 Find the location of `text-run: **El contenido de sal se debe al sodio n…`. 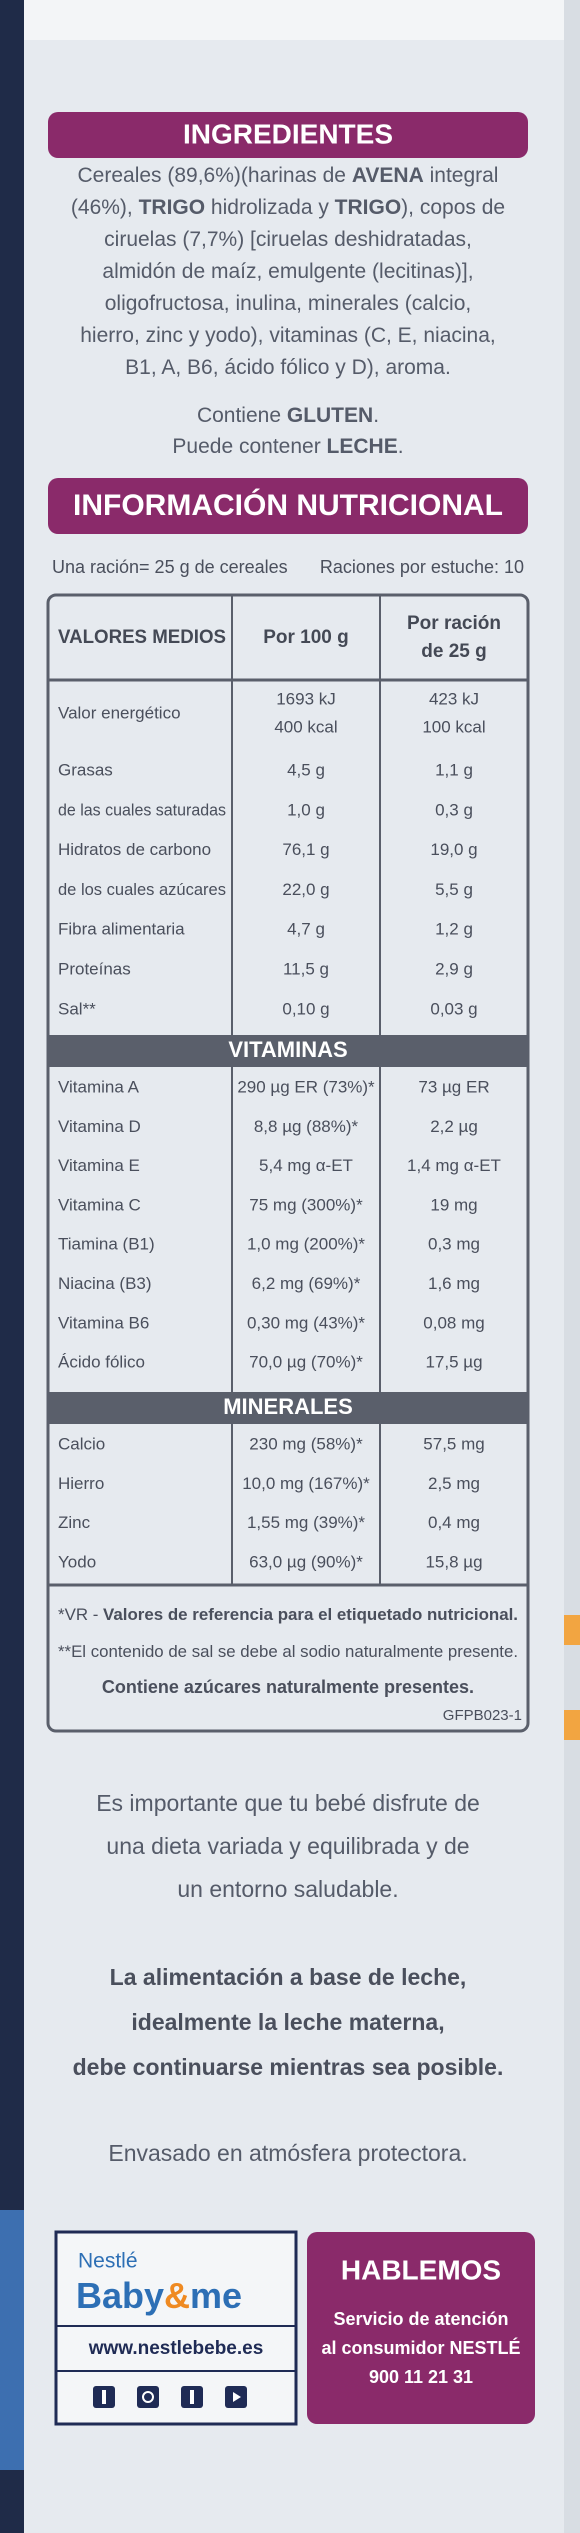

text-run: **El contenido de sal se debe al sodio n… is located at coordinates (288, 1651).